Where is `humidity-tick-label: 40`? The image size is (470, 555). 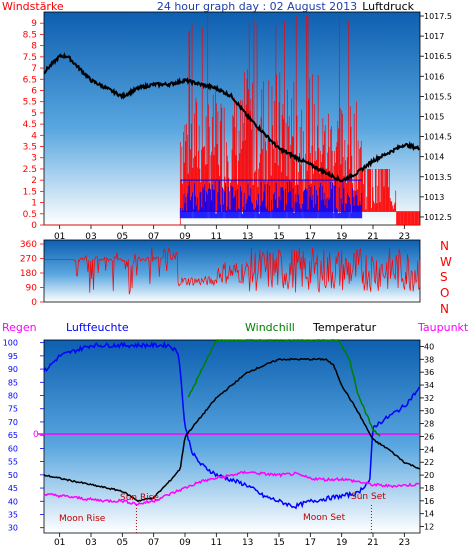
humidity-tick-label: 40 is located at coordinates (13, 501).